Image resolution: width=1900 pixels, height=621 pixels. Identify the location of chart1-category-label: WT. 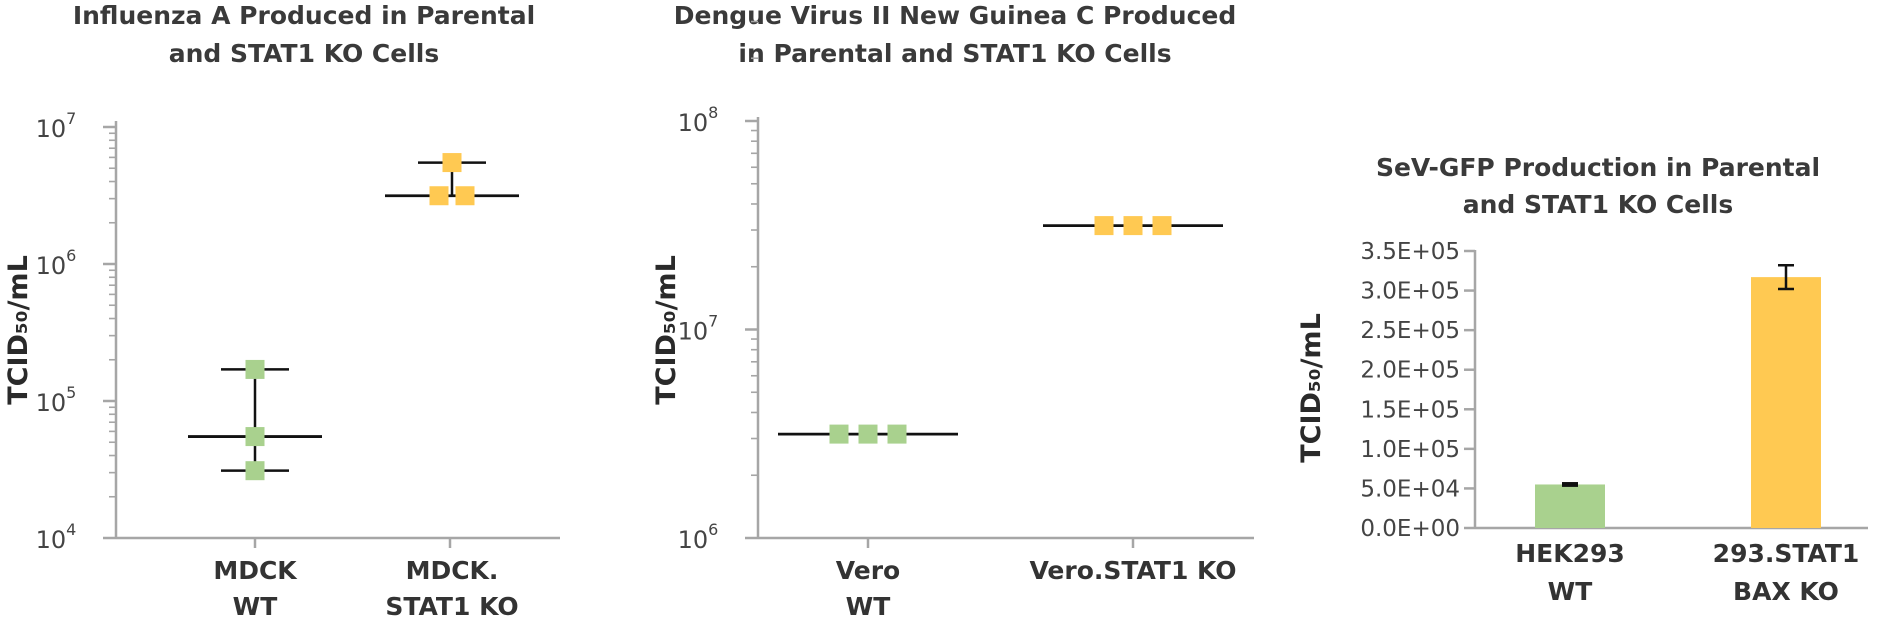
(255, 606).